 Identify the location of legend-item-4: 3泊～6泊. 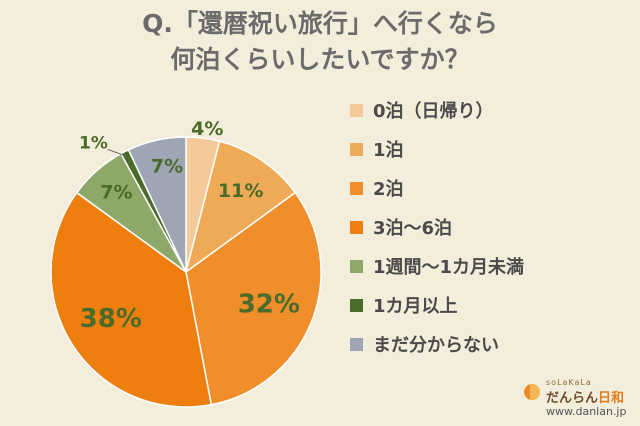
(437, 227).